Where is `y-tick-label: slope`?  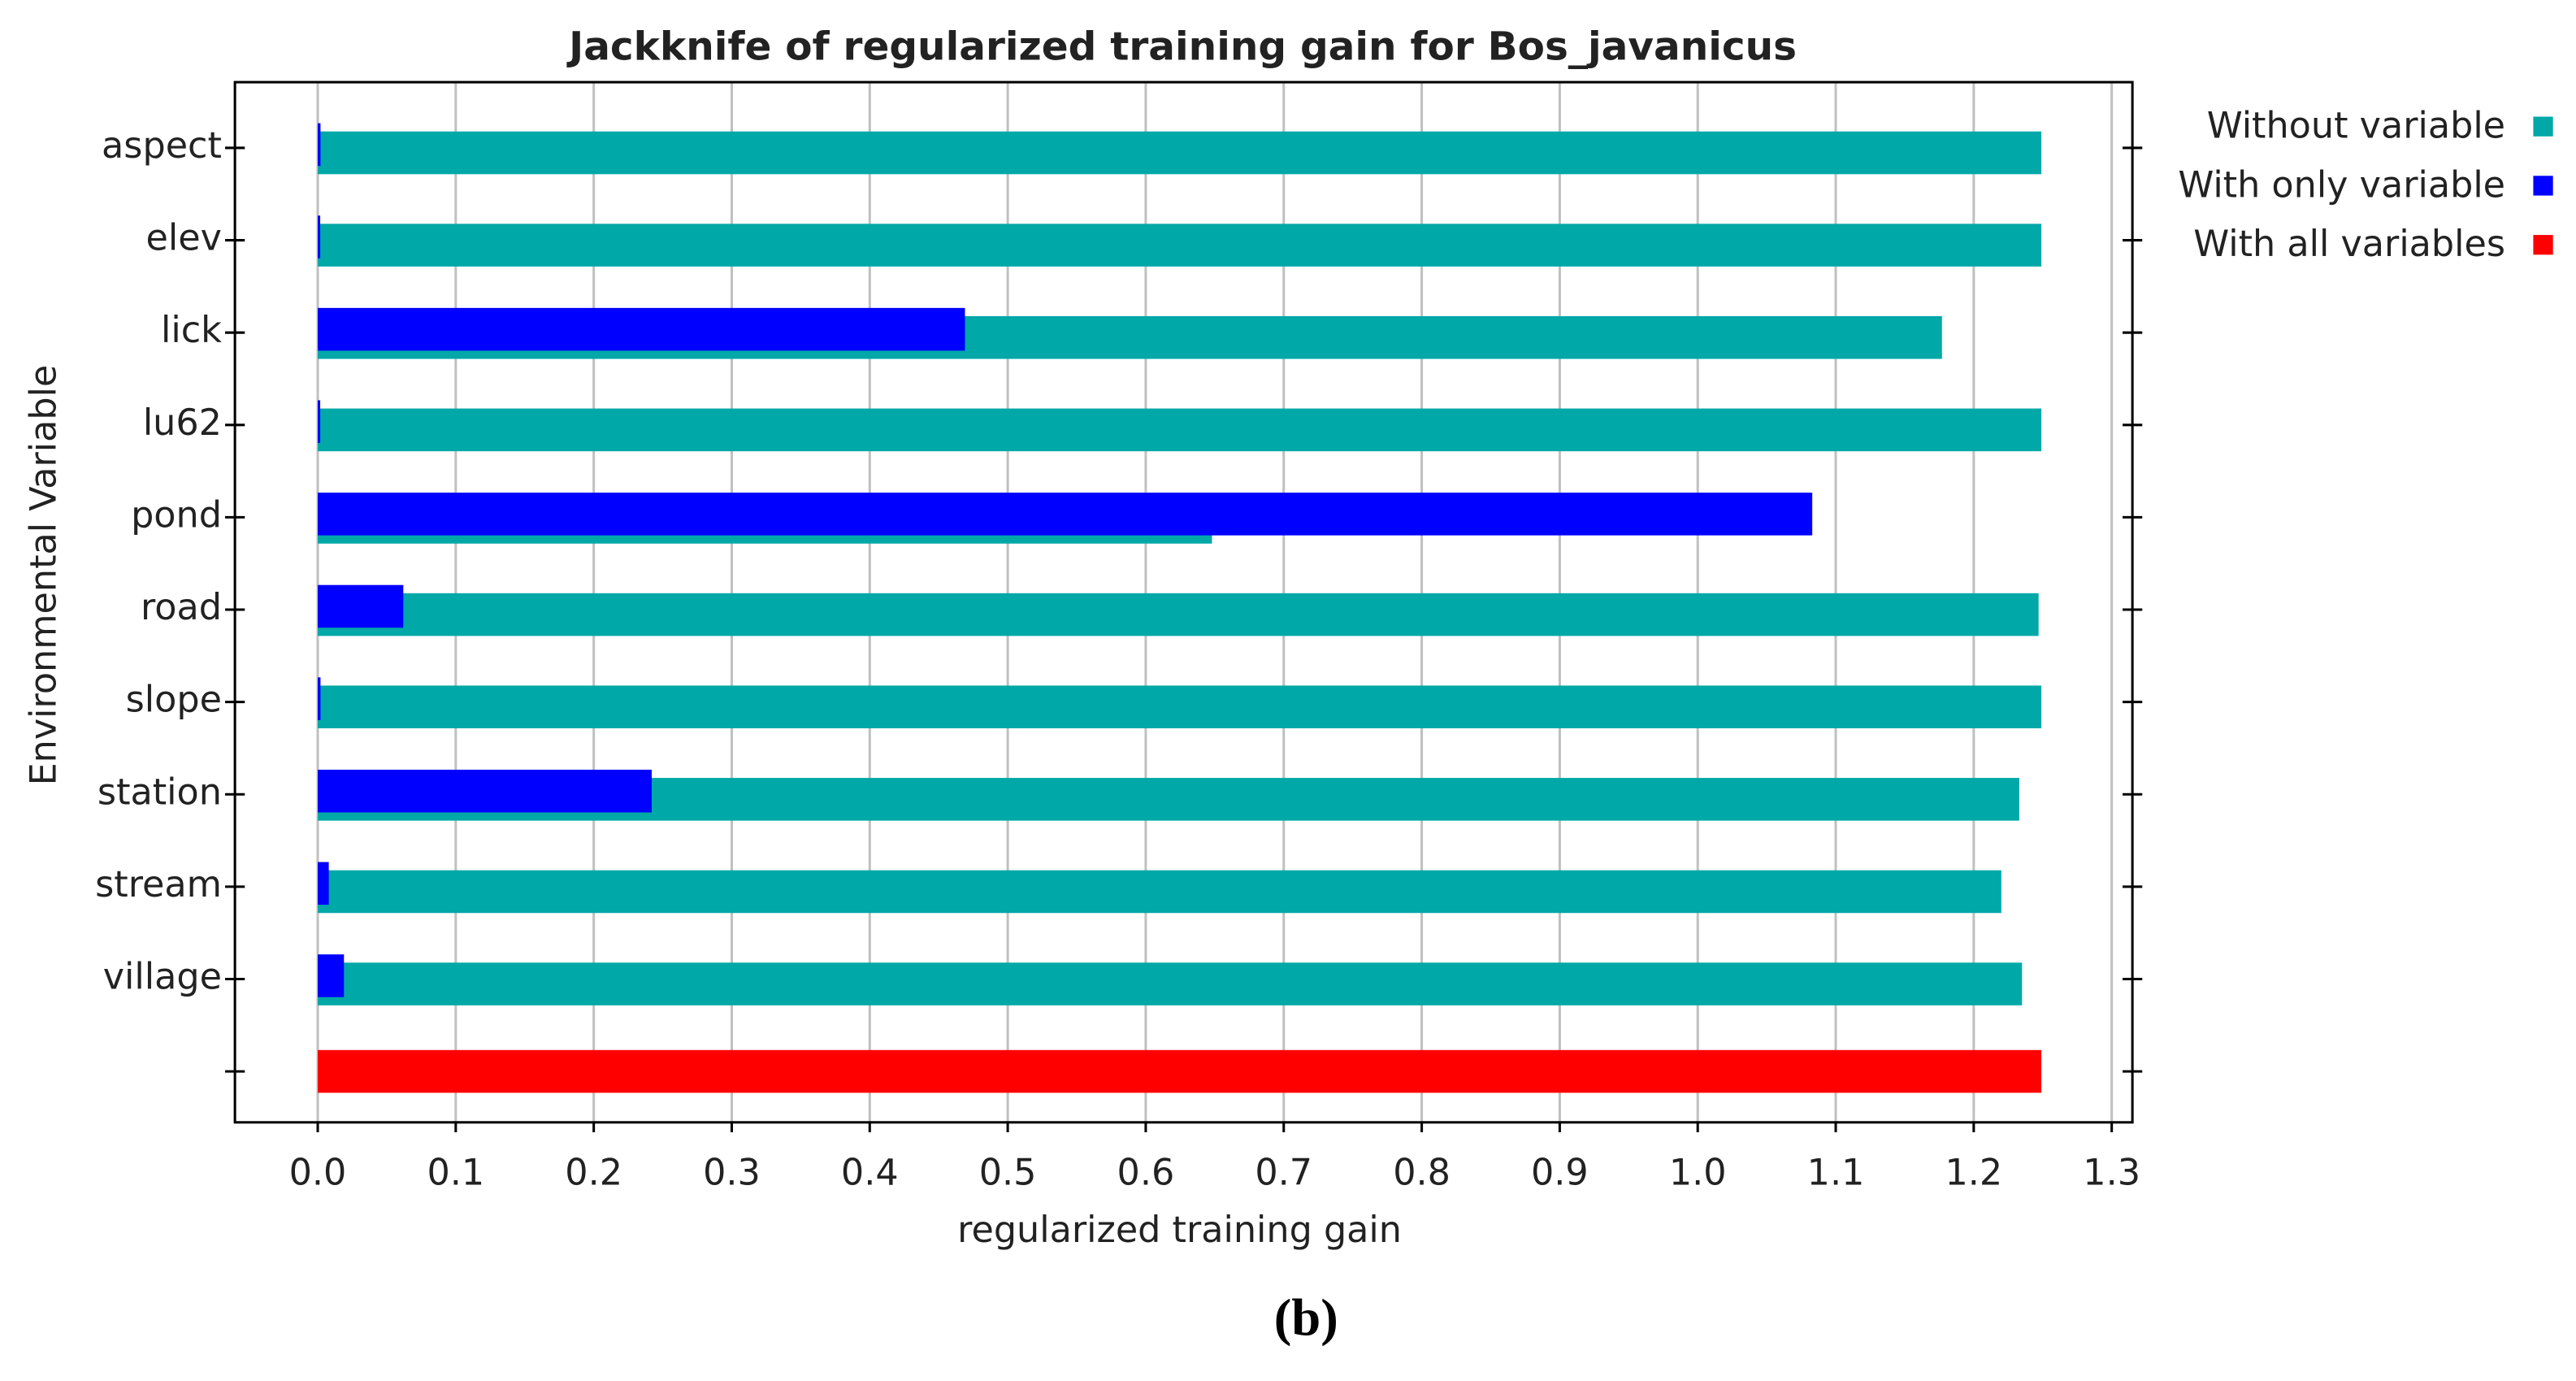
y-tick-label: slope is located at coordinates (174, 700).